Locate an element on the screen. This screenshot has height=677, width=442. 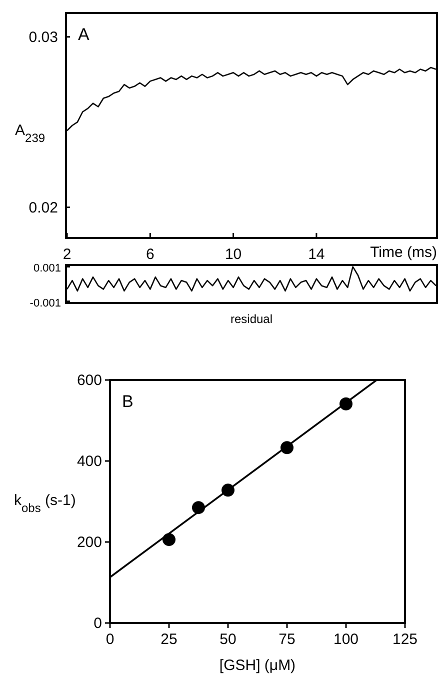
x-tick-label: 0 is located at coordinates (110, 639).